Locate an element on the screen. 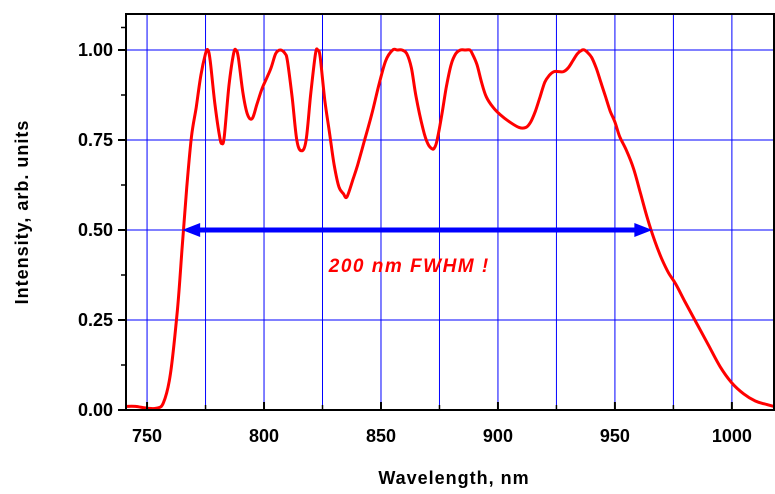 This screenshot has height=494, width=775. y-tick-labels: 0.00 0.25 0.50 0.75 1.00 is located at coordinates (95, 230).